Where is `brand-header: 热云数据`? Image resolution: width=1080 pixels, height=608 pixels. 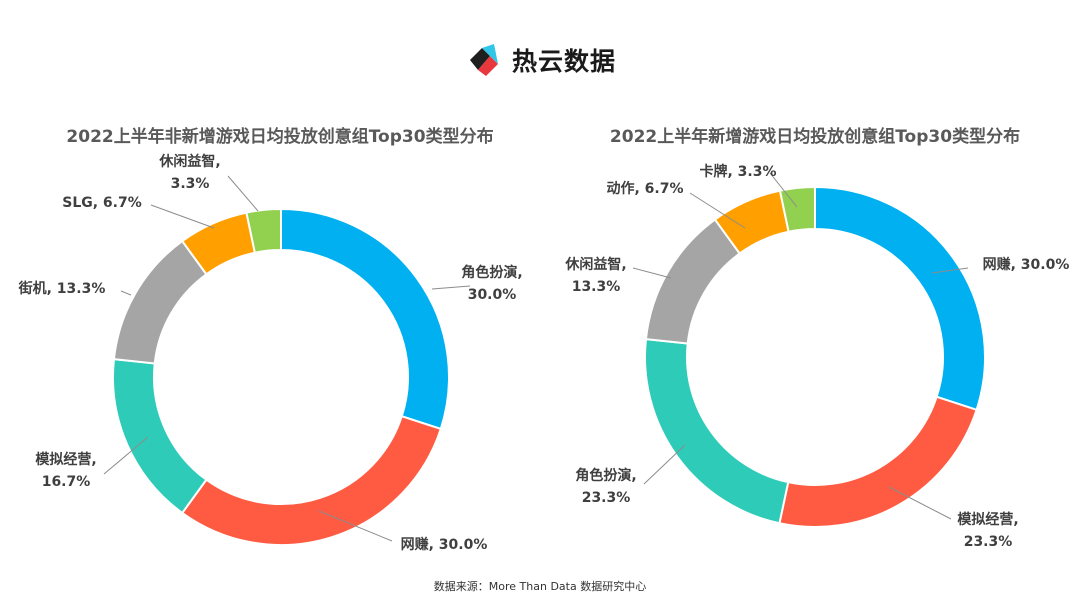 brand-header: 热云数据 is located at coordinates (540, 60).